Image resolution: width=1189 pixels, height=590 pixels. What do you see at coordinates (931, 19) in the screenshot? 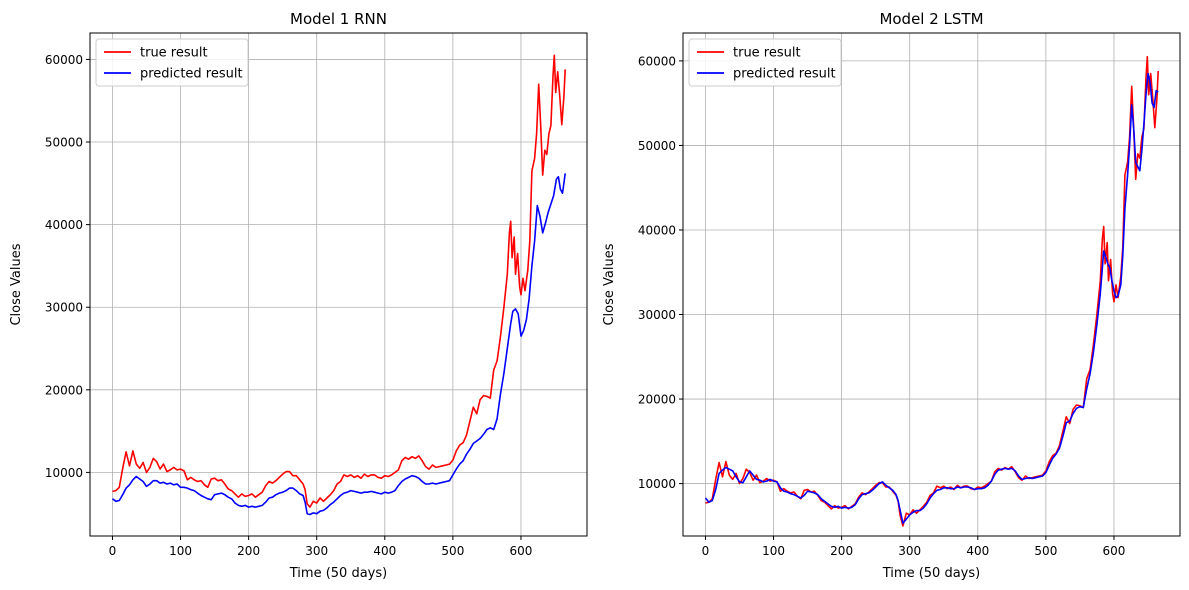
I see `chart-title: Model 2 LSTM` at bounding box center [931, 19].